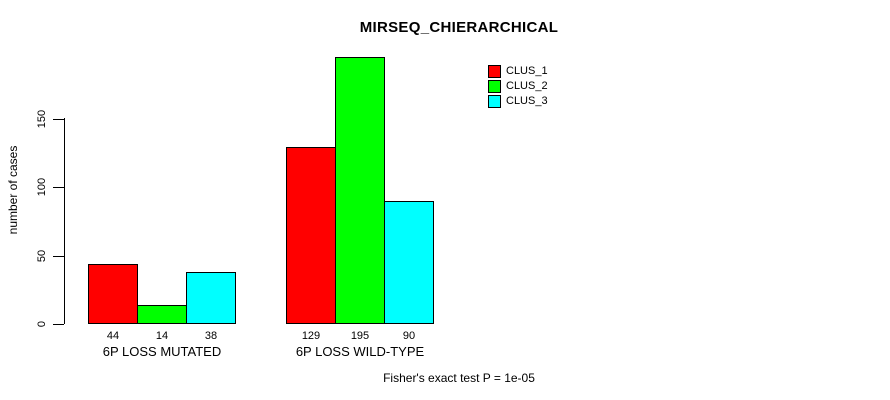  Describe the element at coordinates (494, 71) in the screenshot. I see `legend-swatch-clus1` at that location.